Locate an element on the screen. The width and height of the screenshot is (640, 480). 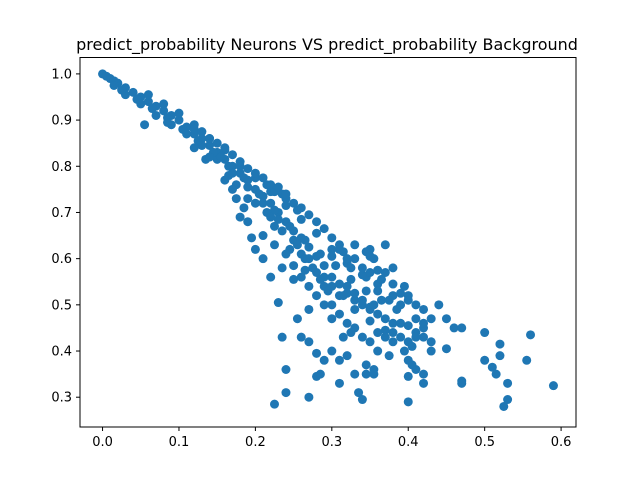
x-tick-label: 0.0 is located at coordinates (102, 442).